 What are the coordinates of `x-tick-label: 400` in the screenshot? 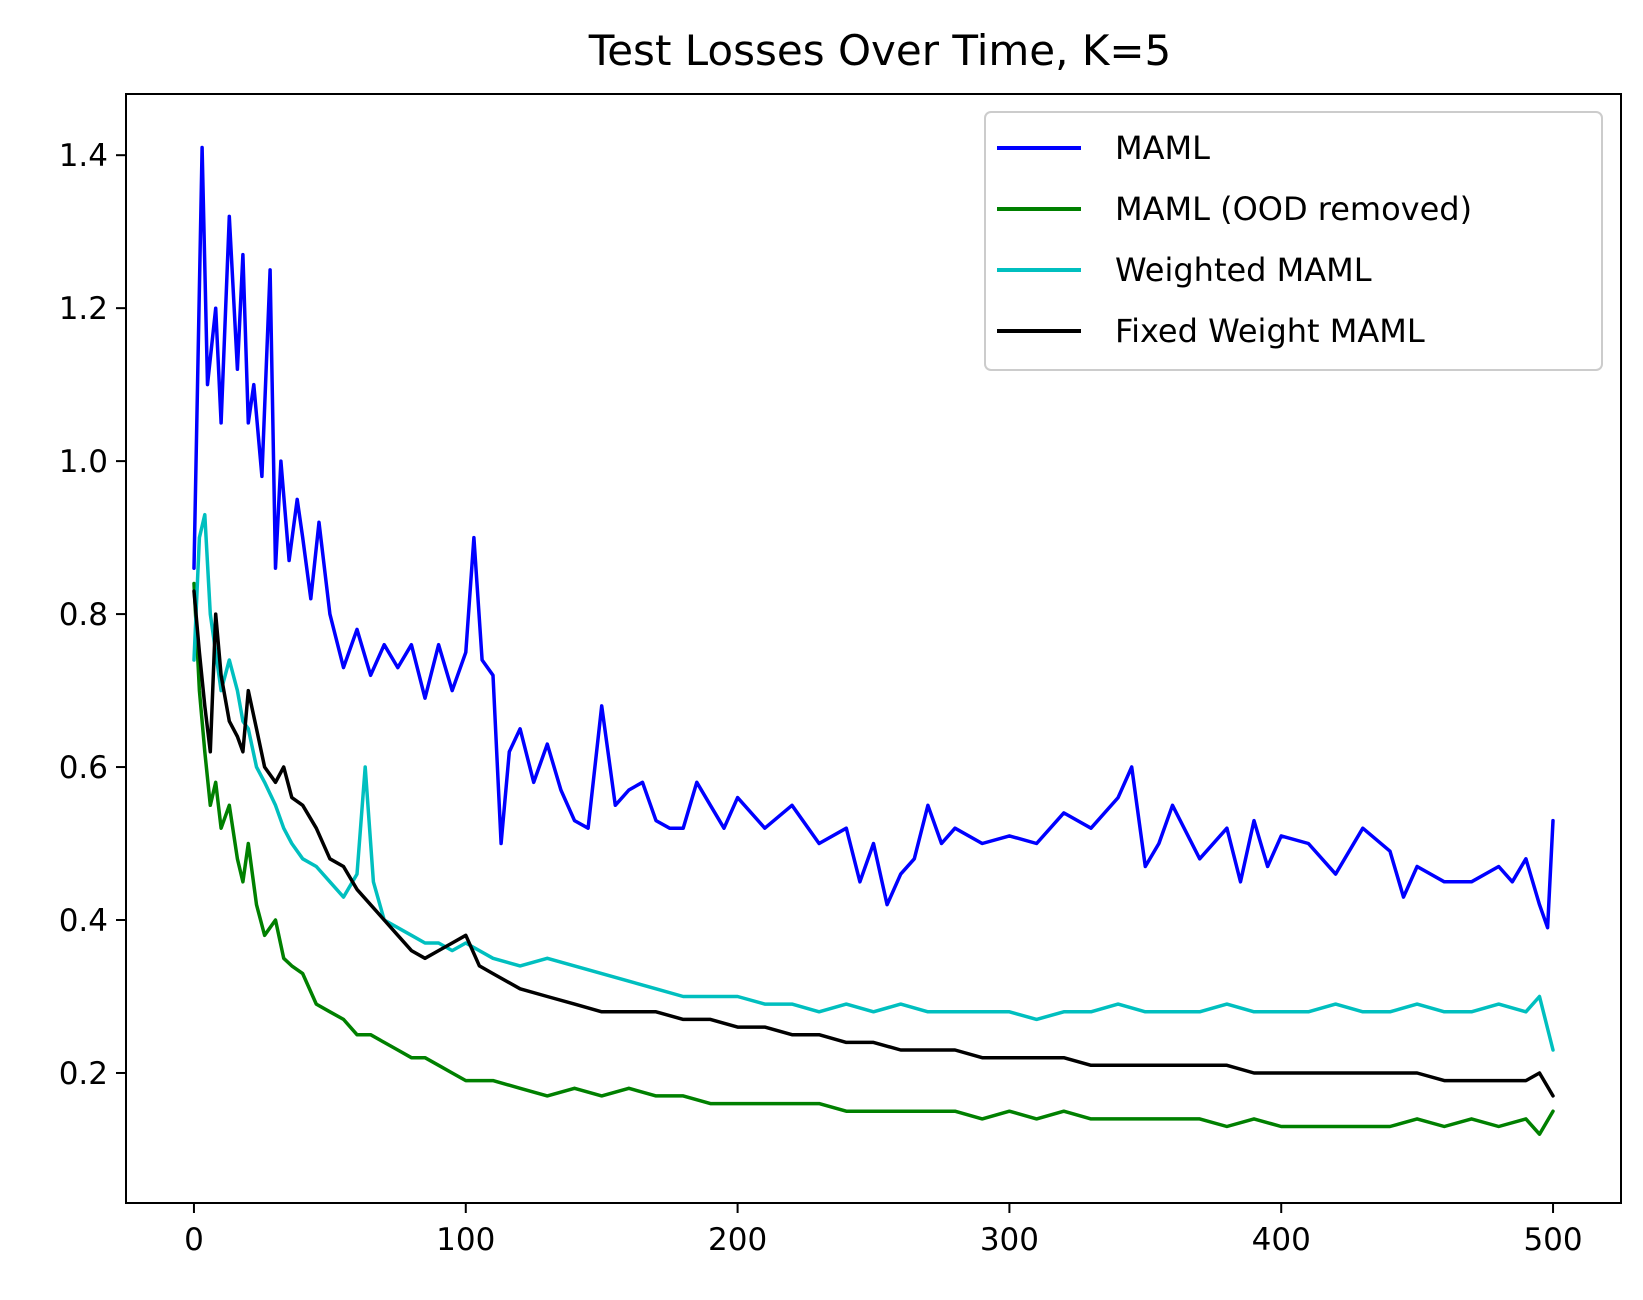 It's located at (1281, 1240).